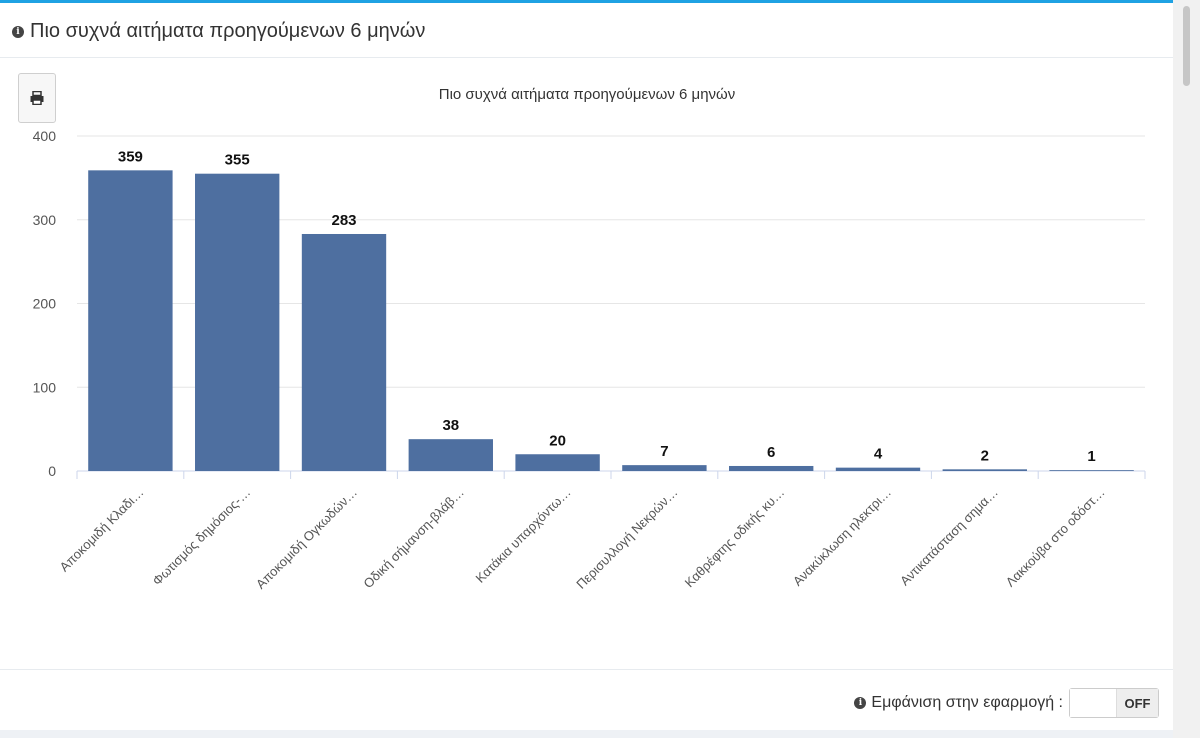 This screenshot has height=738, width=1200. I want to click on toggle-knob, so click(1093, 703).